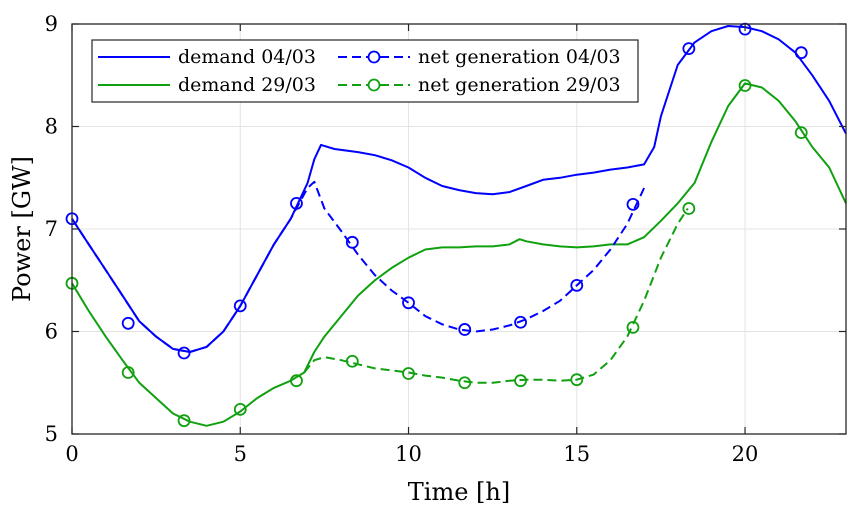  Describe the element at coordinates (519, 57) in the screenshot. I see `legend-label-1: net generation 04/03` at that location.